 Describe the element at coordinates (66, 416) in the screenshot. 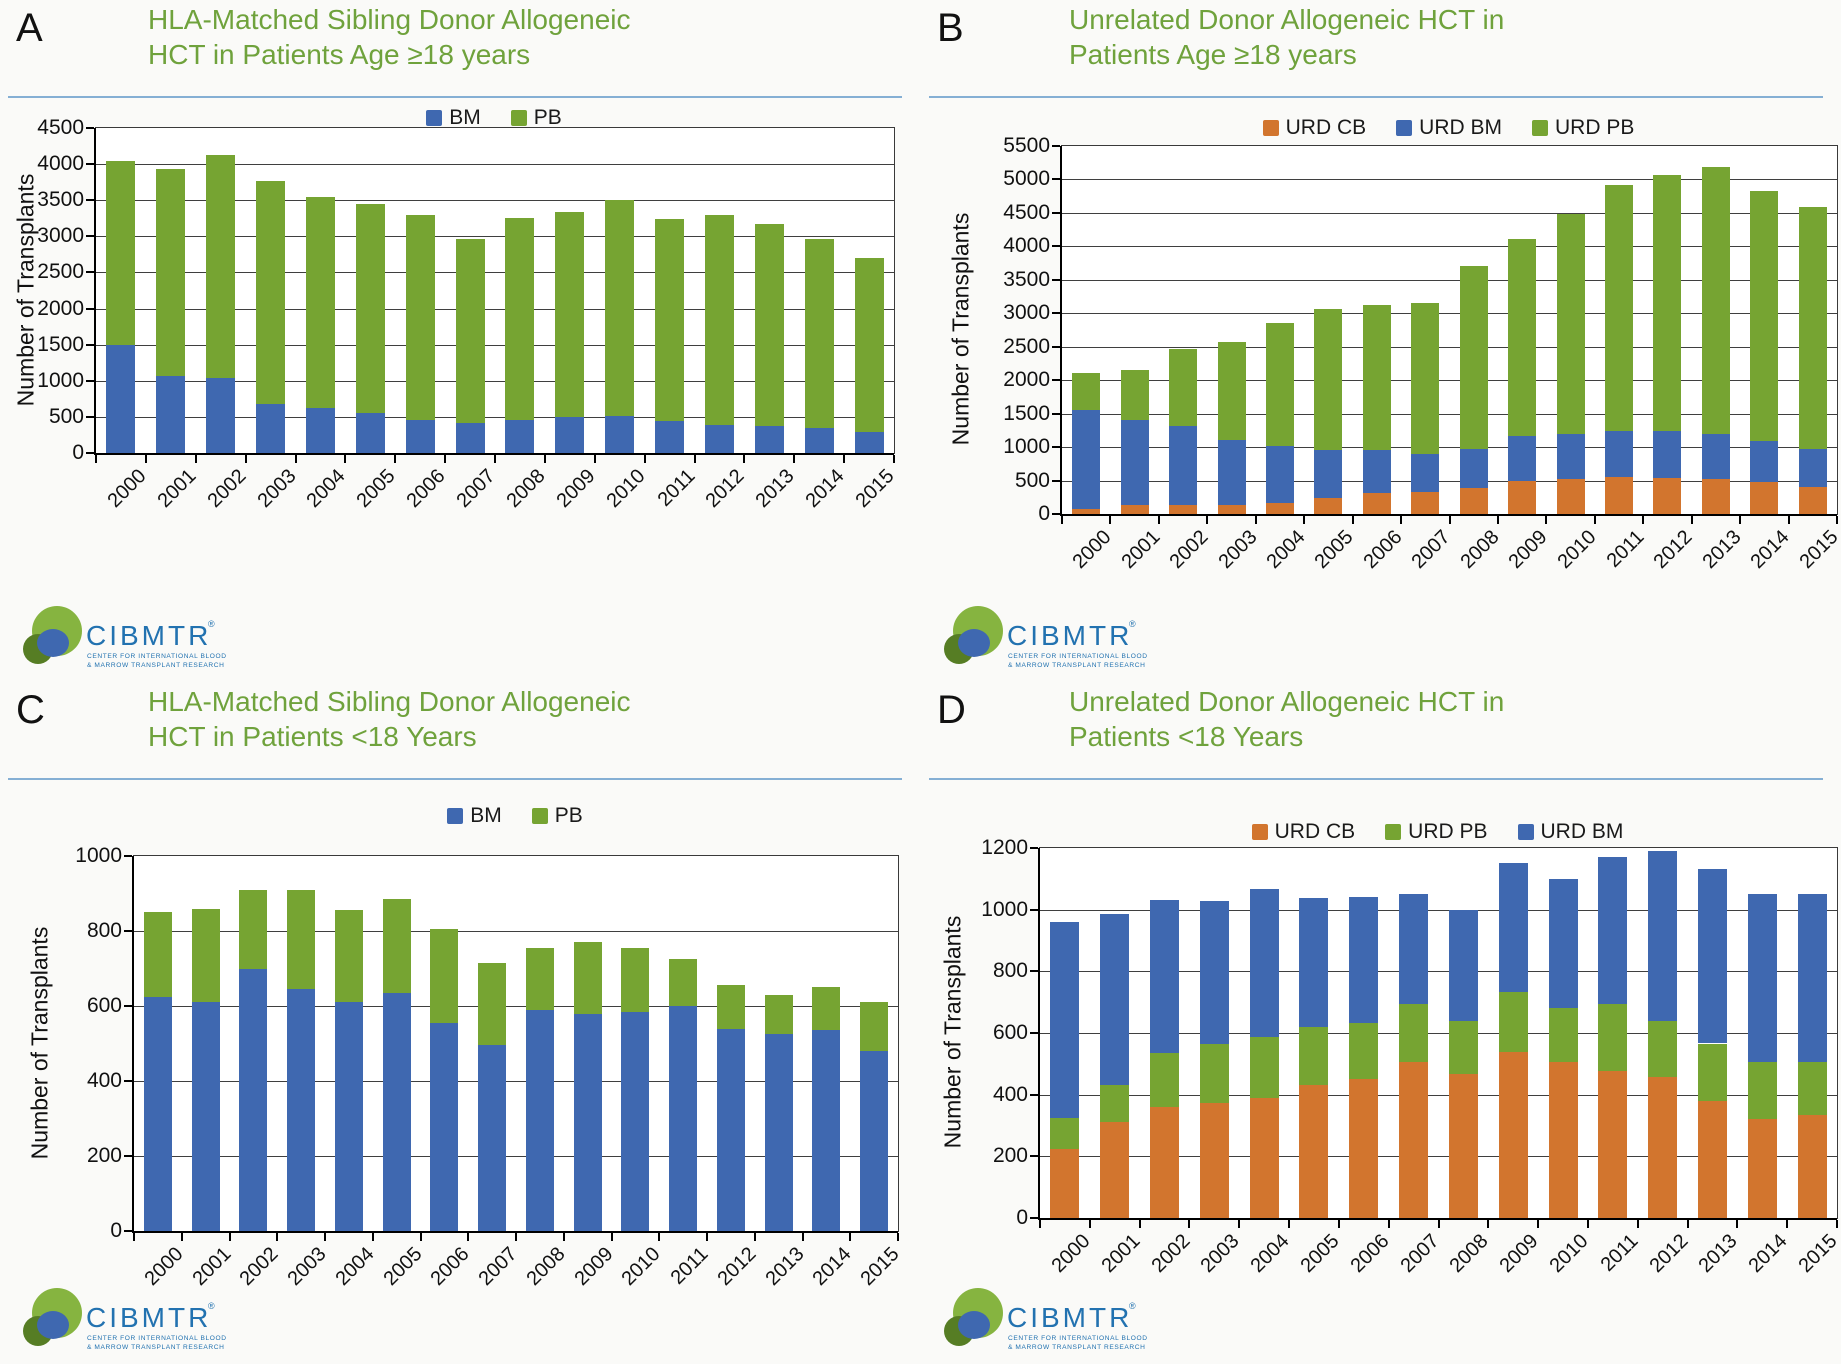

I see `y-tick-label: 500` at that location.